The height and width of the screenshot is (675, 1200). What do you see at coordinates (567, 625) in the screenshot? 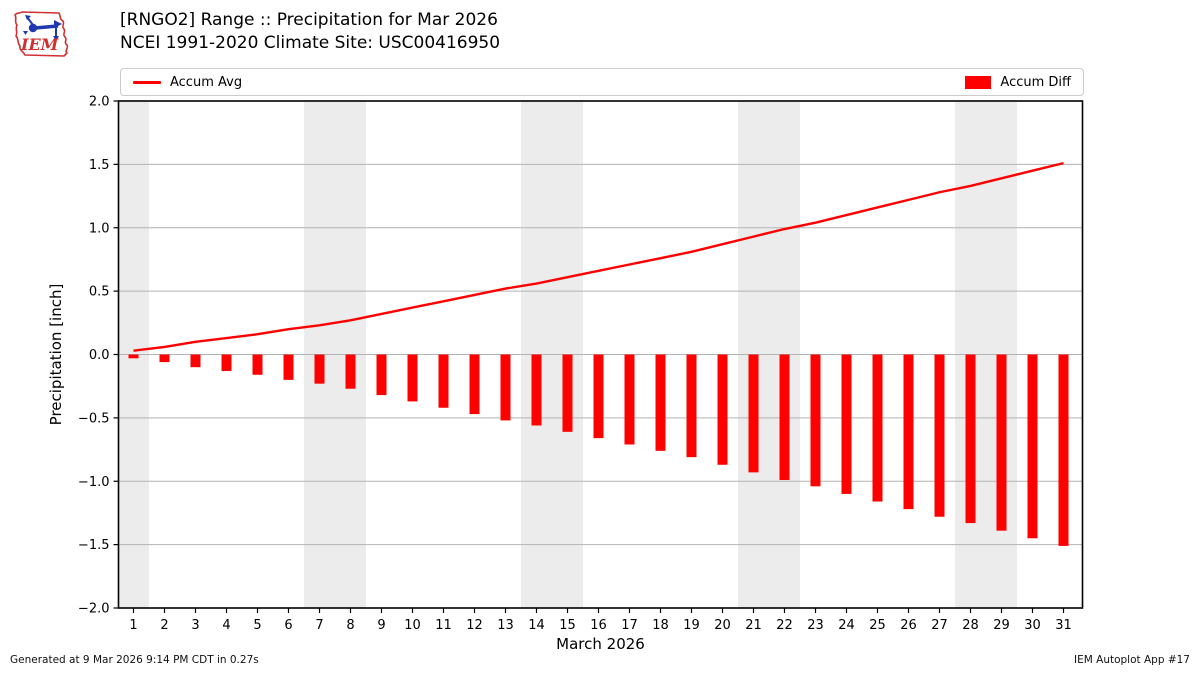
I see `svg-text: 15` at bounding box center [567, 625].